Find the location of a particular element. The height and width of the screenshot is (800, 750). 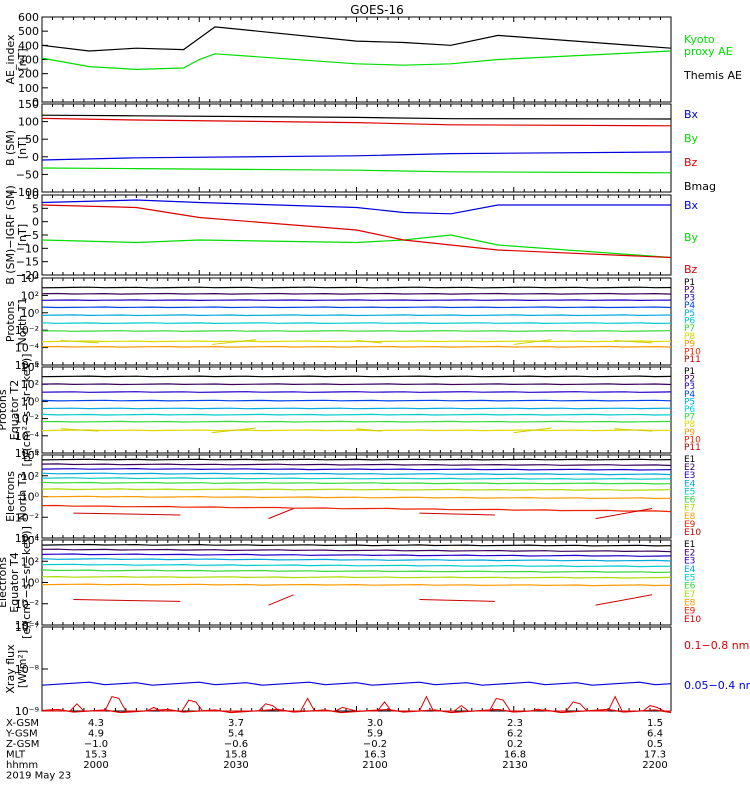

ephem-value: 1.5 is located at coordinates (655, 723).